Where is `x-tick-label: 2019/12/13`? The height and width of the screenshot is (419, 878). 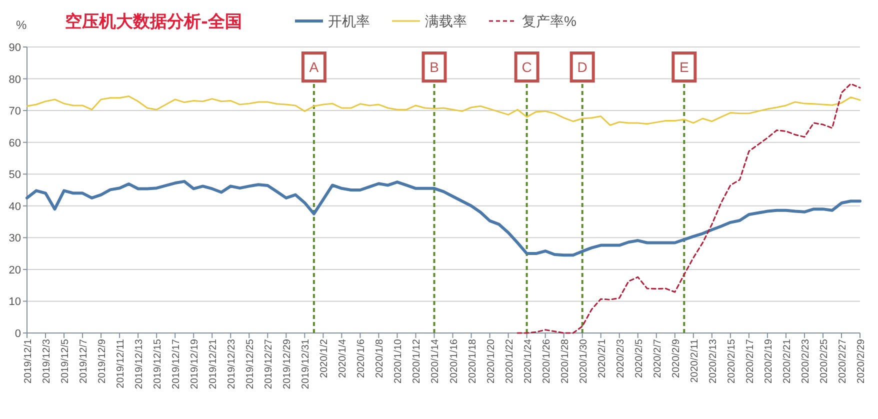 x-tick-label: 2019/12/13 is located at coordinates (140, 364).